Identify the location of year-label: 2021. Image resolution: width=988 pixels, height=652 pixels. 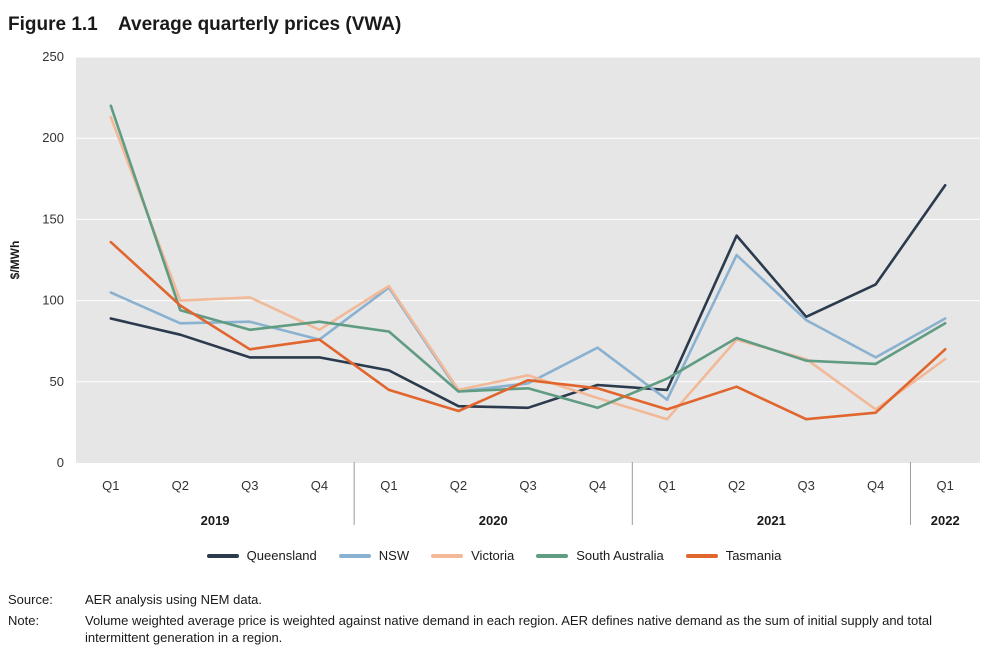
(771, 520).